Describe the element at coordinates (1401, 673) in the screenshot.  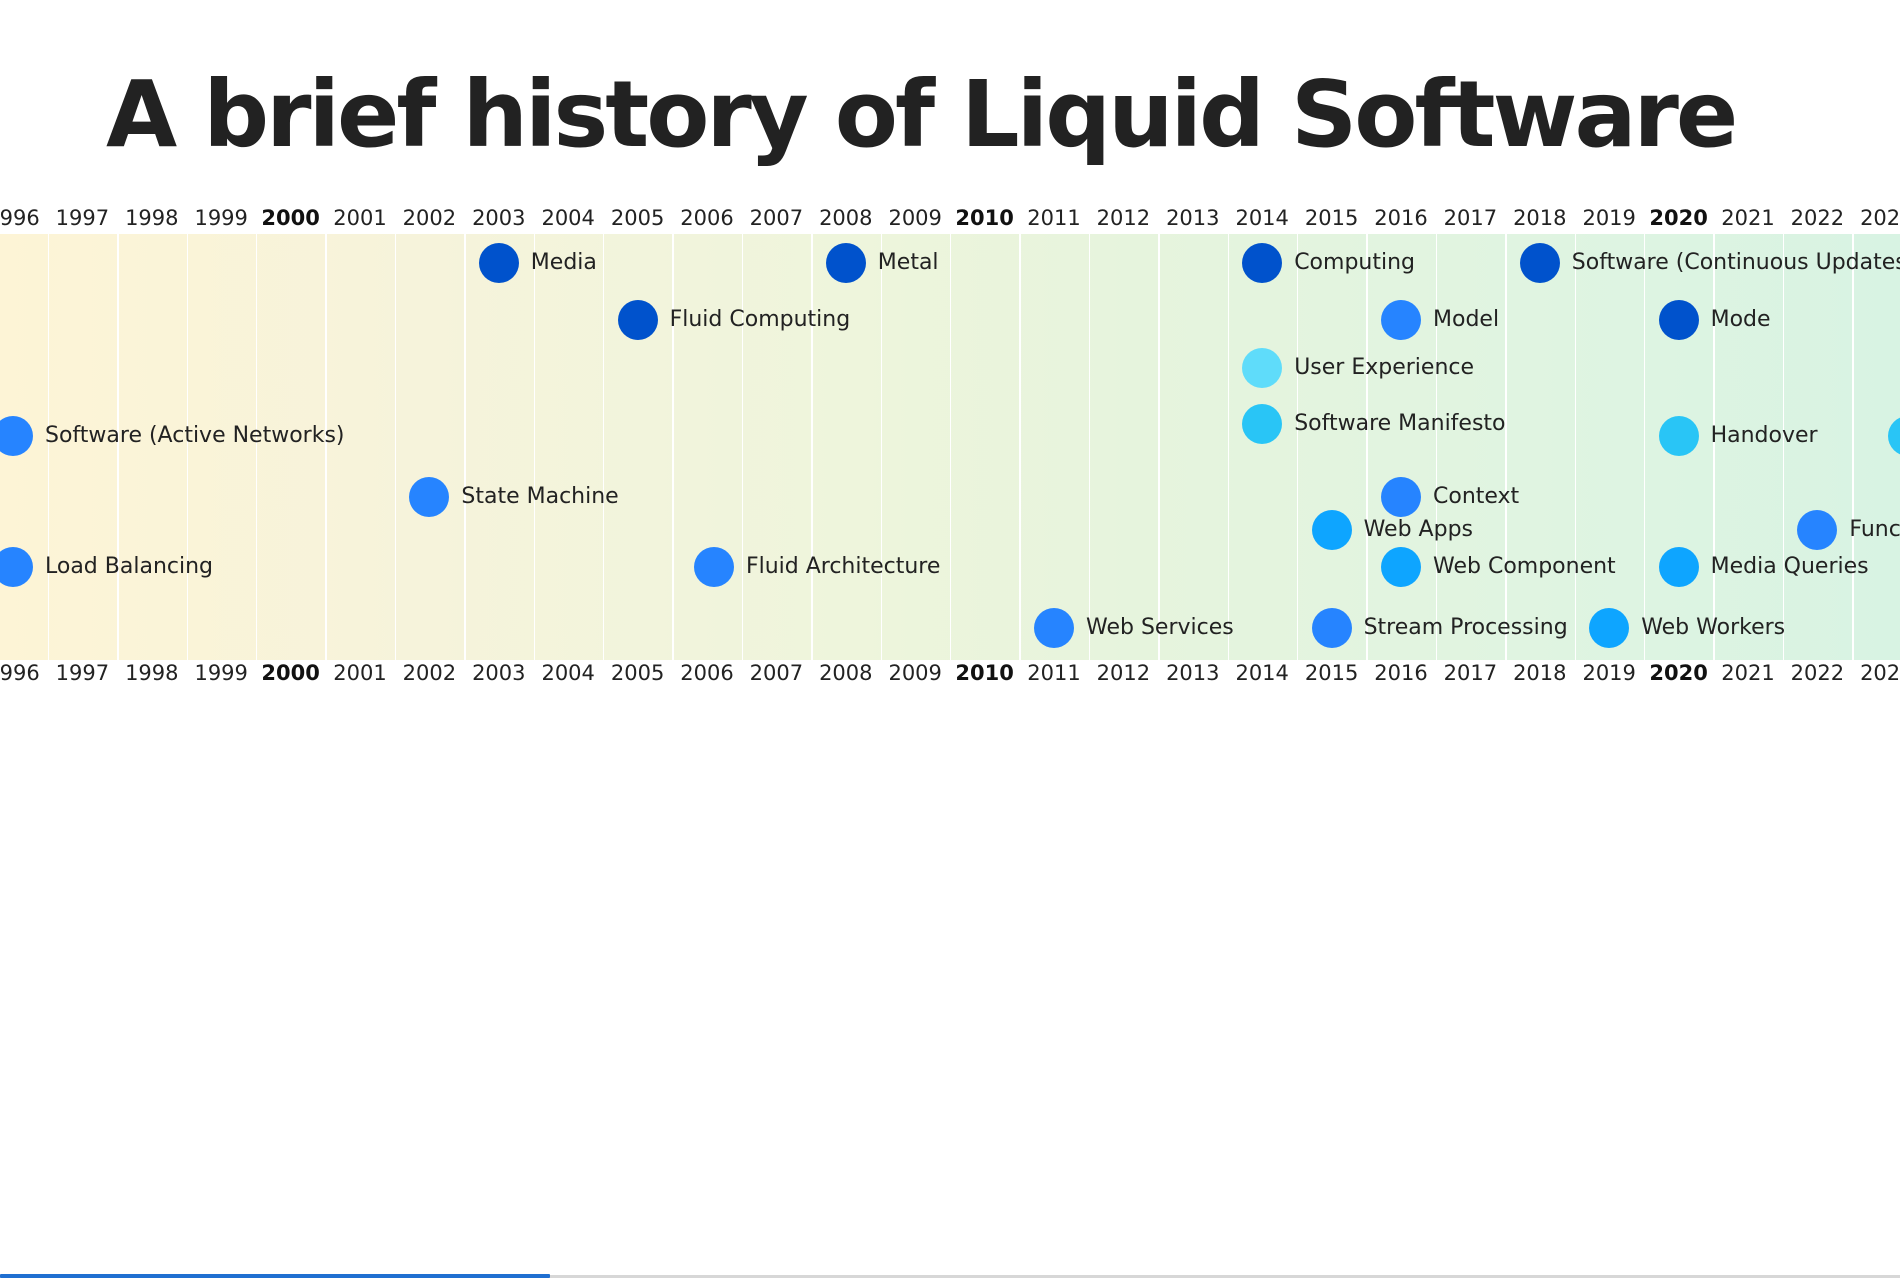
I see `year-label-bottom: 2016` at that location.